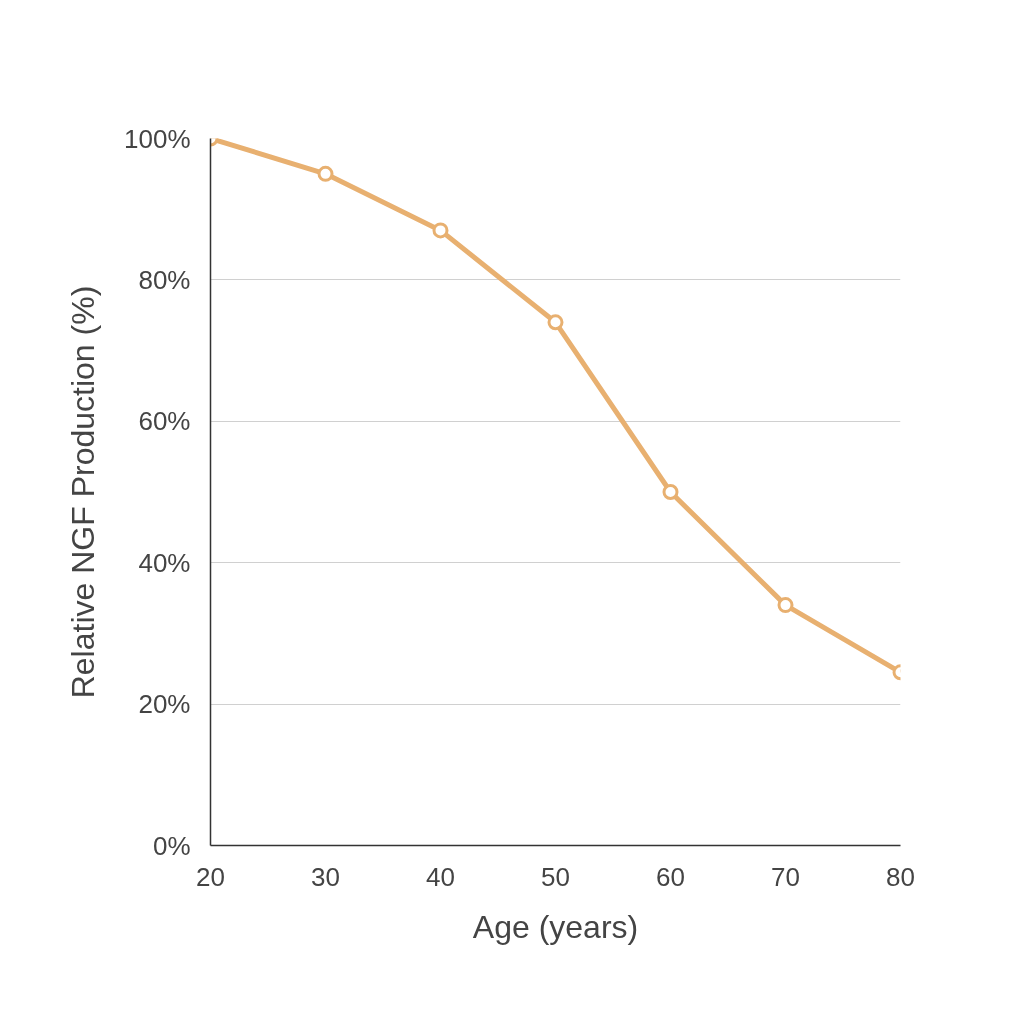 This screenshot has width=1024, height=1024. Describe the element at coordinates (164, 279) in the screenshot. I see `y-tick-label: 80%` at that location.